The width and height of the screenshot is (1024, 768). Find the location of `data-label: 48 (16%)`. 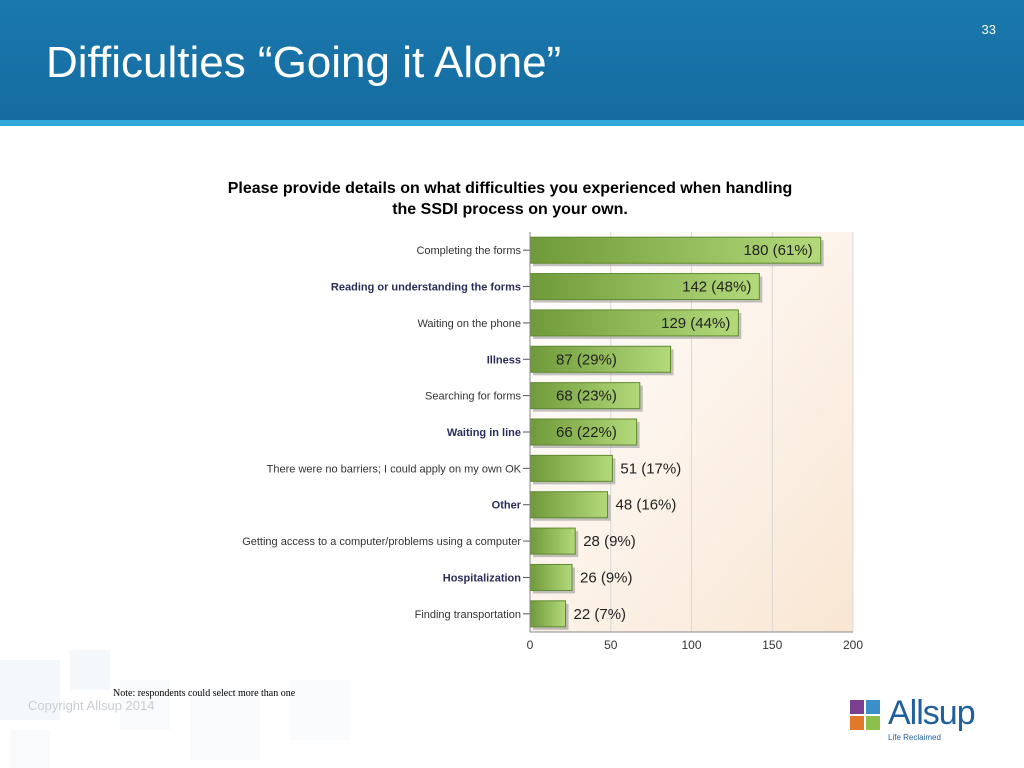

data-label: 48 (16%) is located at coordinates (646, 505).